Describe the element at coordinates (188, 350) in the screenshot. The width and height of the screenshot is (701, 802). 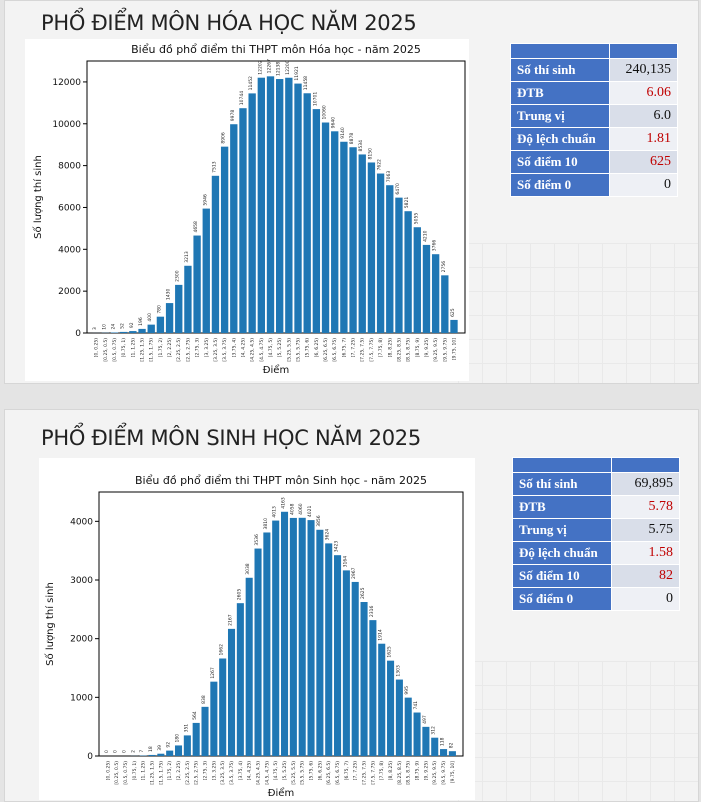
I see `x-tick-label: [2.5, 2.75)` at that location.